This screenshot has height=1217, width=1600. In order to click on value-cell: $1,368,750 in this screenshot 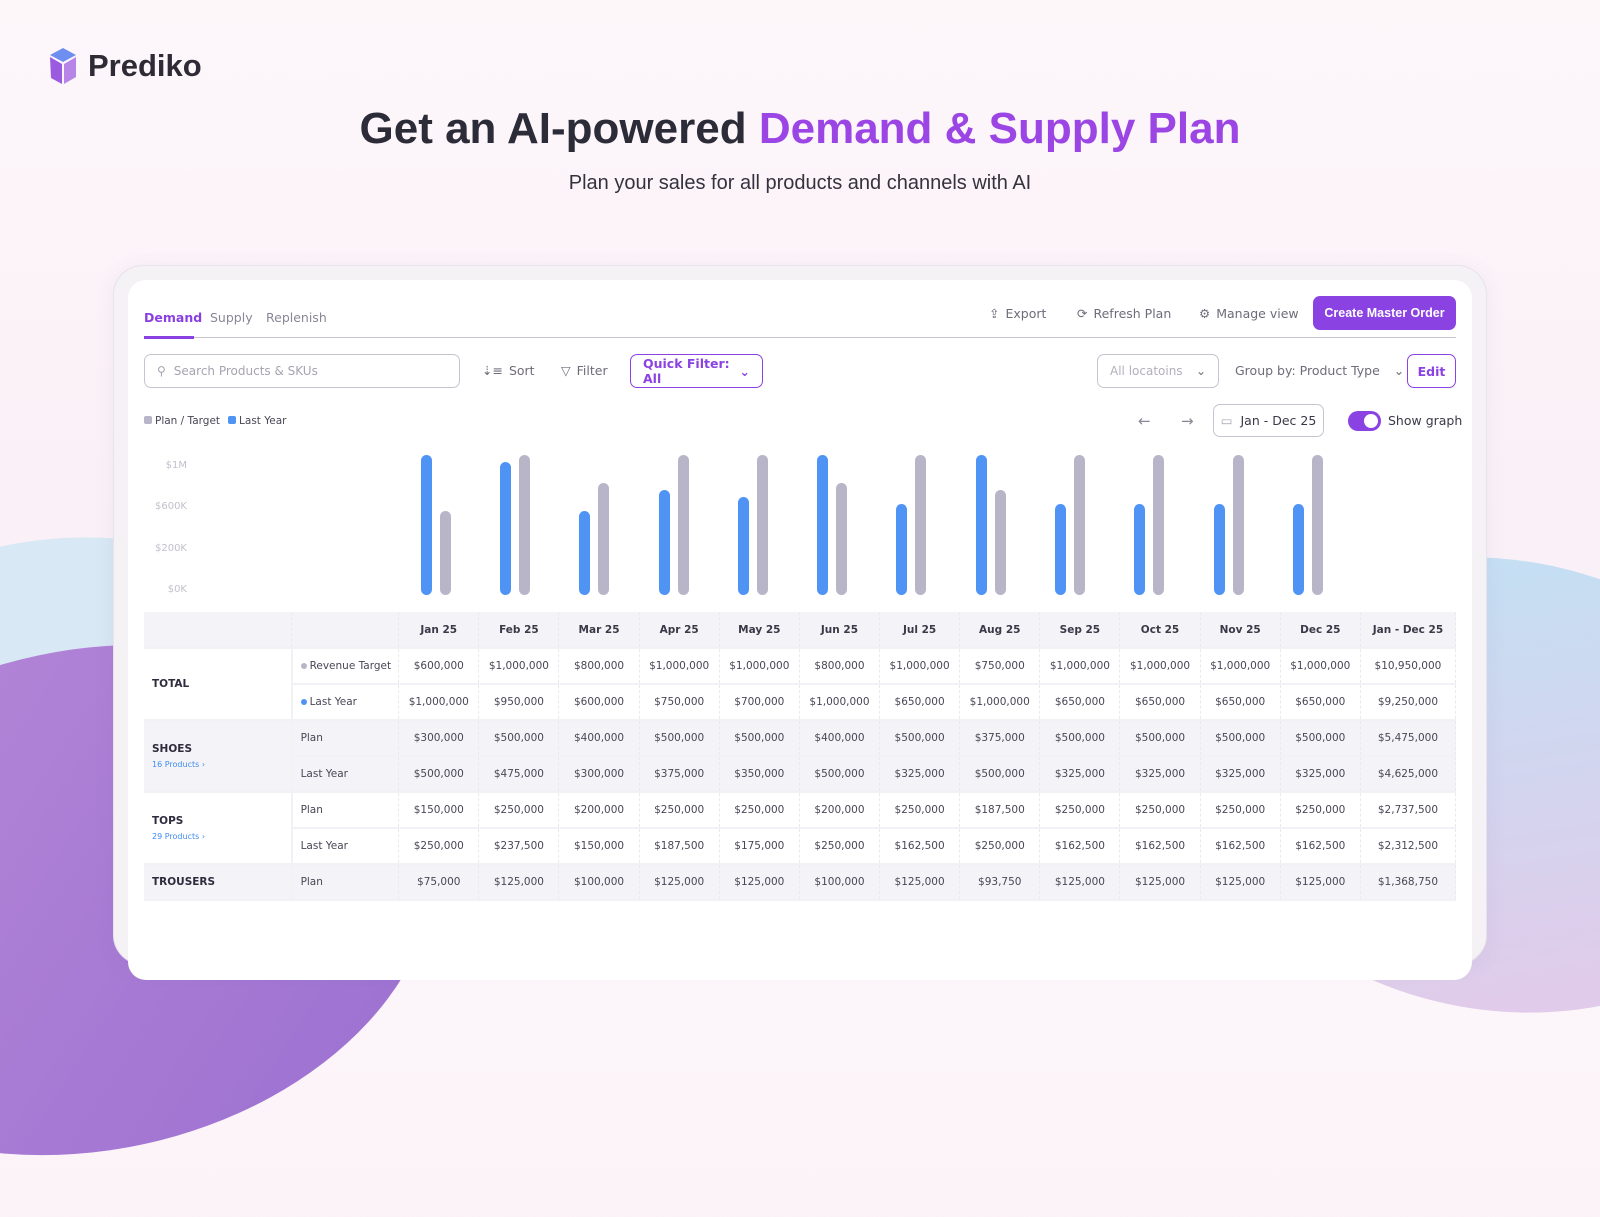, I will do `click(1408, 882)`.